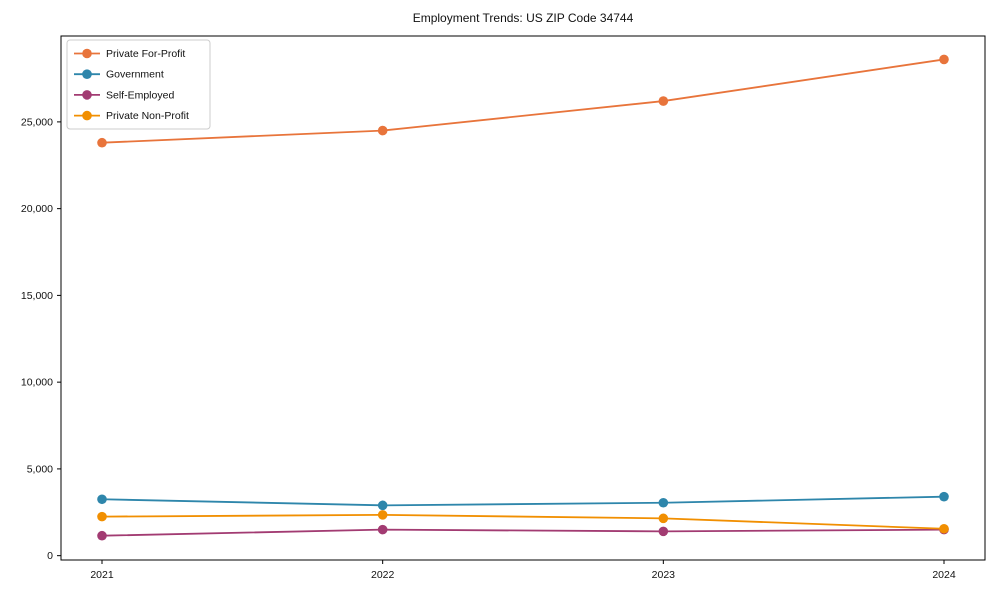 The height and width of the screenshot is (600, 1000). Describe the element at coordinates (102, 516) in the screenshot. I see `data-point-private-non-profit-2021` at that location.